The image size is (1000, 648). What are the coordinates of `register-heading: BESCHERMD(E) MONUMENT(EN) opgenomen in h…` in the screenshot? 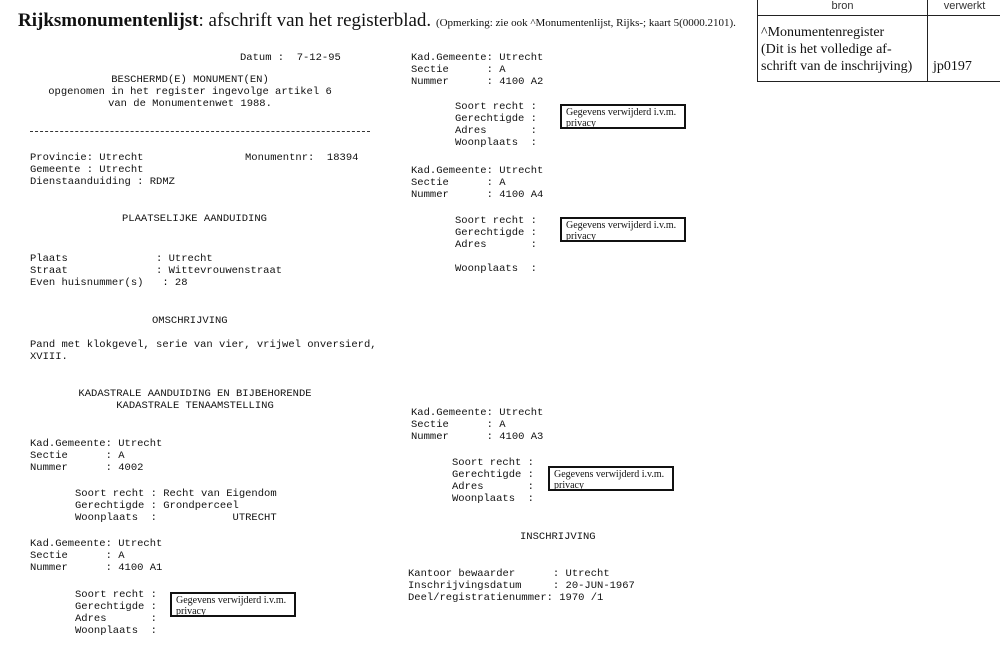 It's located at (190, 92).